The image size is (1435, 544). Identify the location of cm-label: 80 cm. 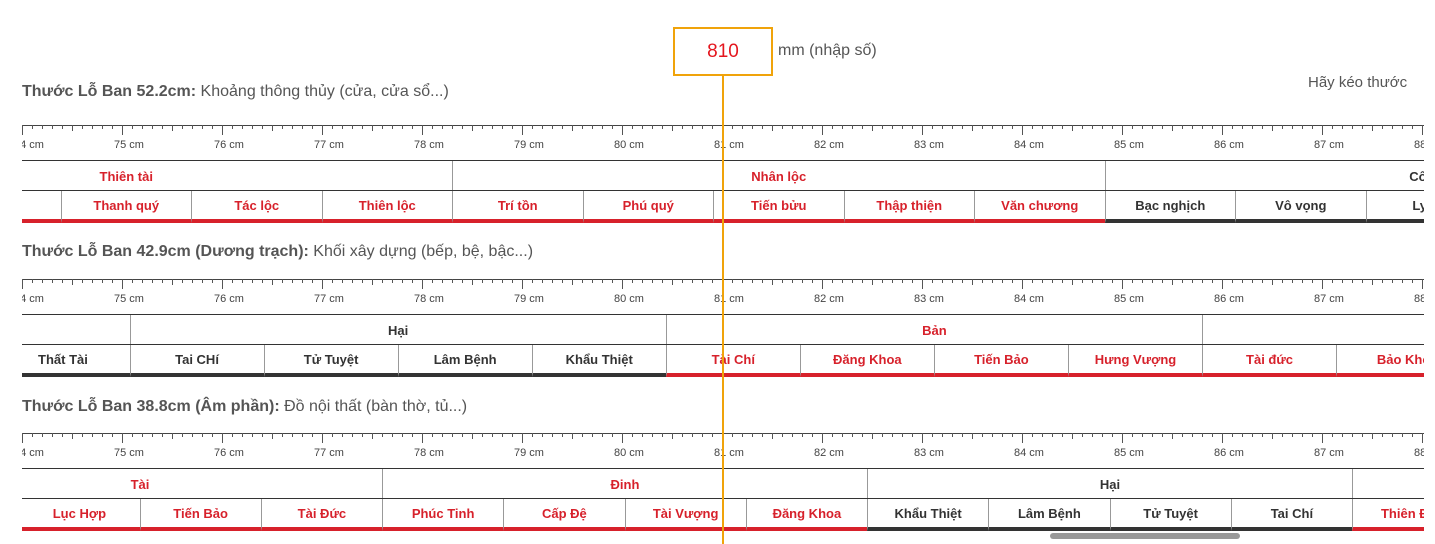
(629, 299).